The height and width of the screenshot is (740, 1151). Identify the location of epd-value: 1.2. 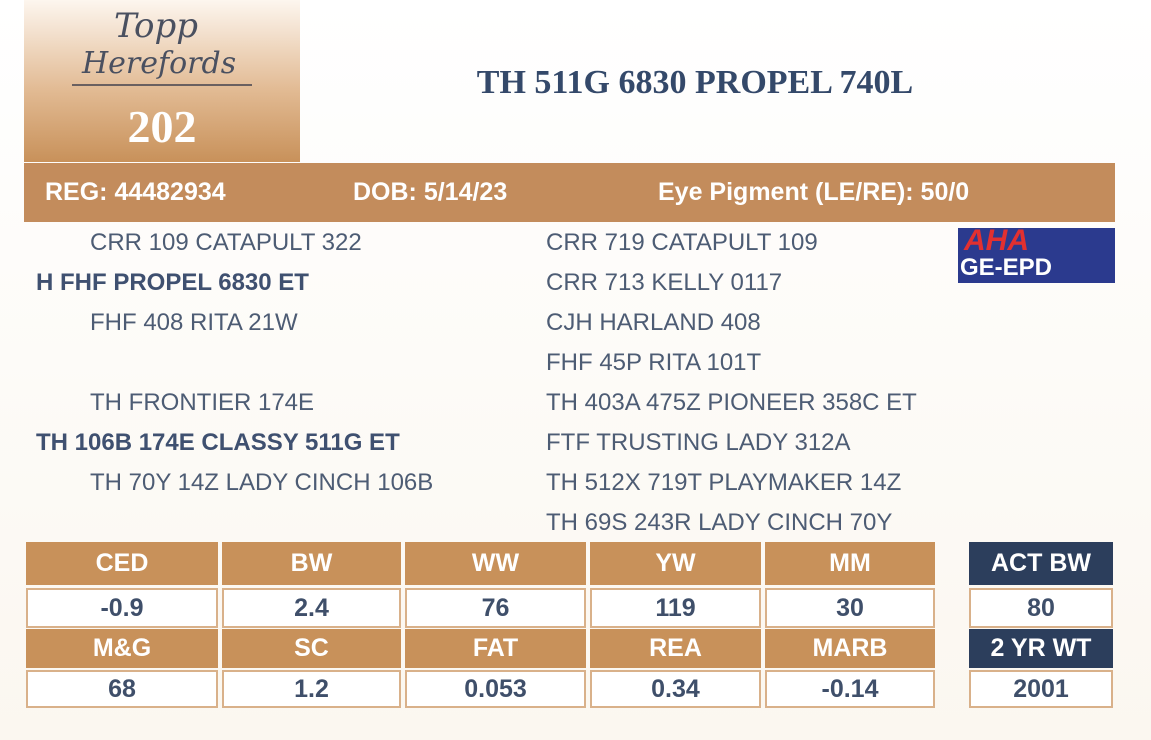
(311, 689).